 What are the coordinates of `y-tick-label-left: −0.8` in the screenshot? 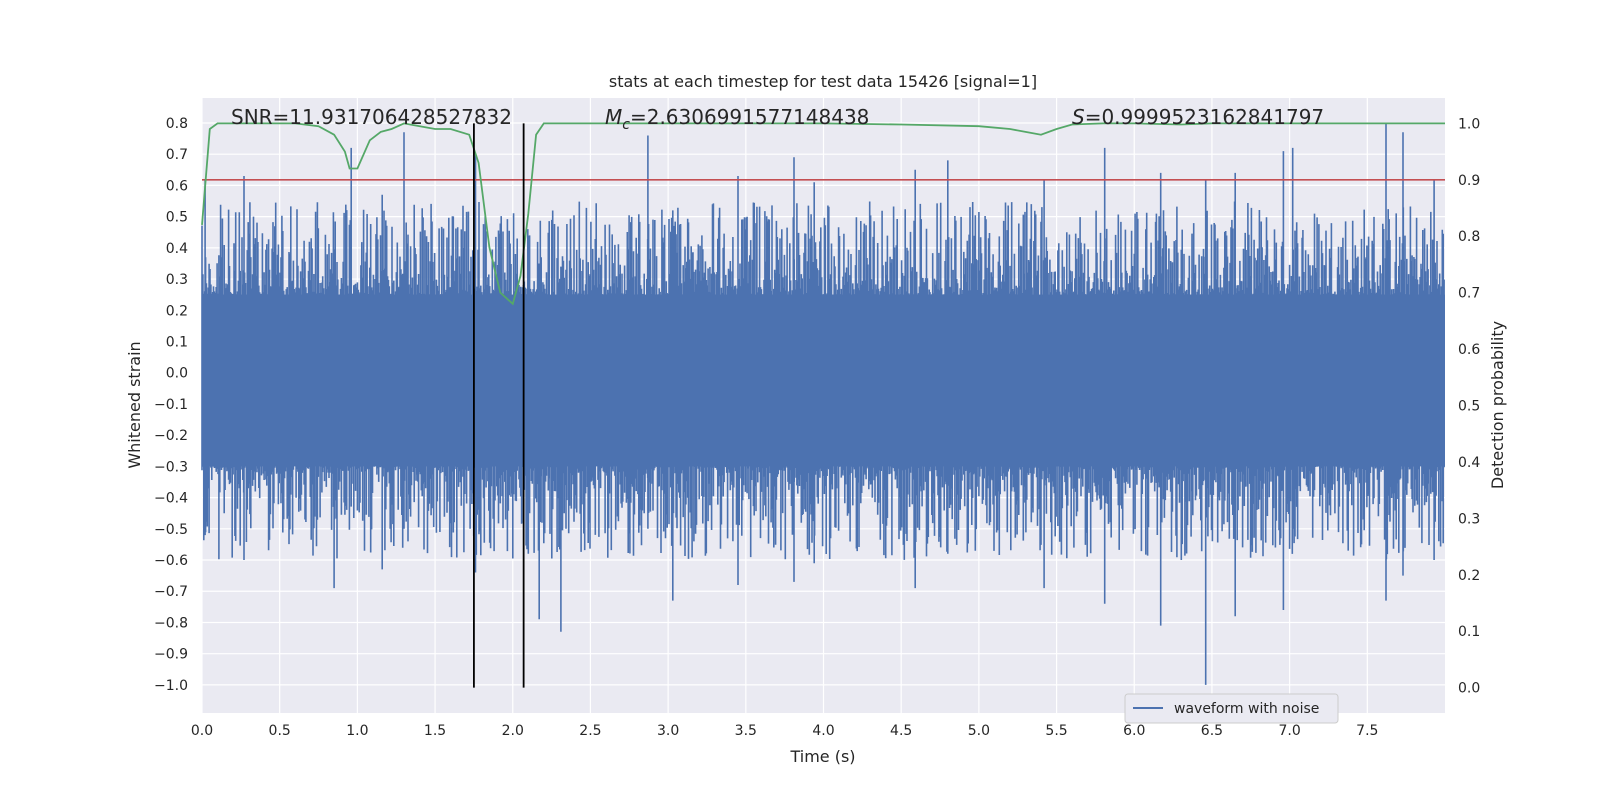 It's located at (171, 623).